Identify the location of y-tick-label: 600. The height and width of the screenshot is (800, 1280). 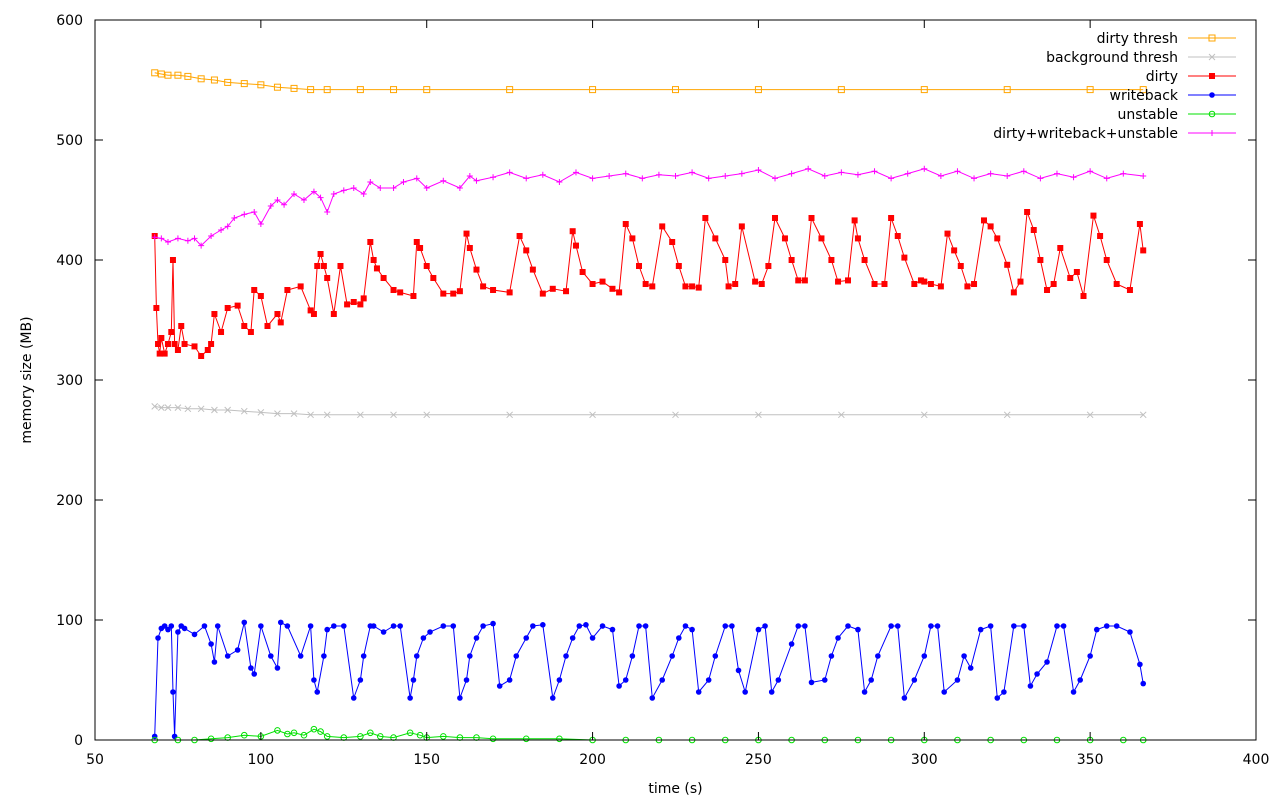
(69, 21).